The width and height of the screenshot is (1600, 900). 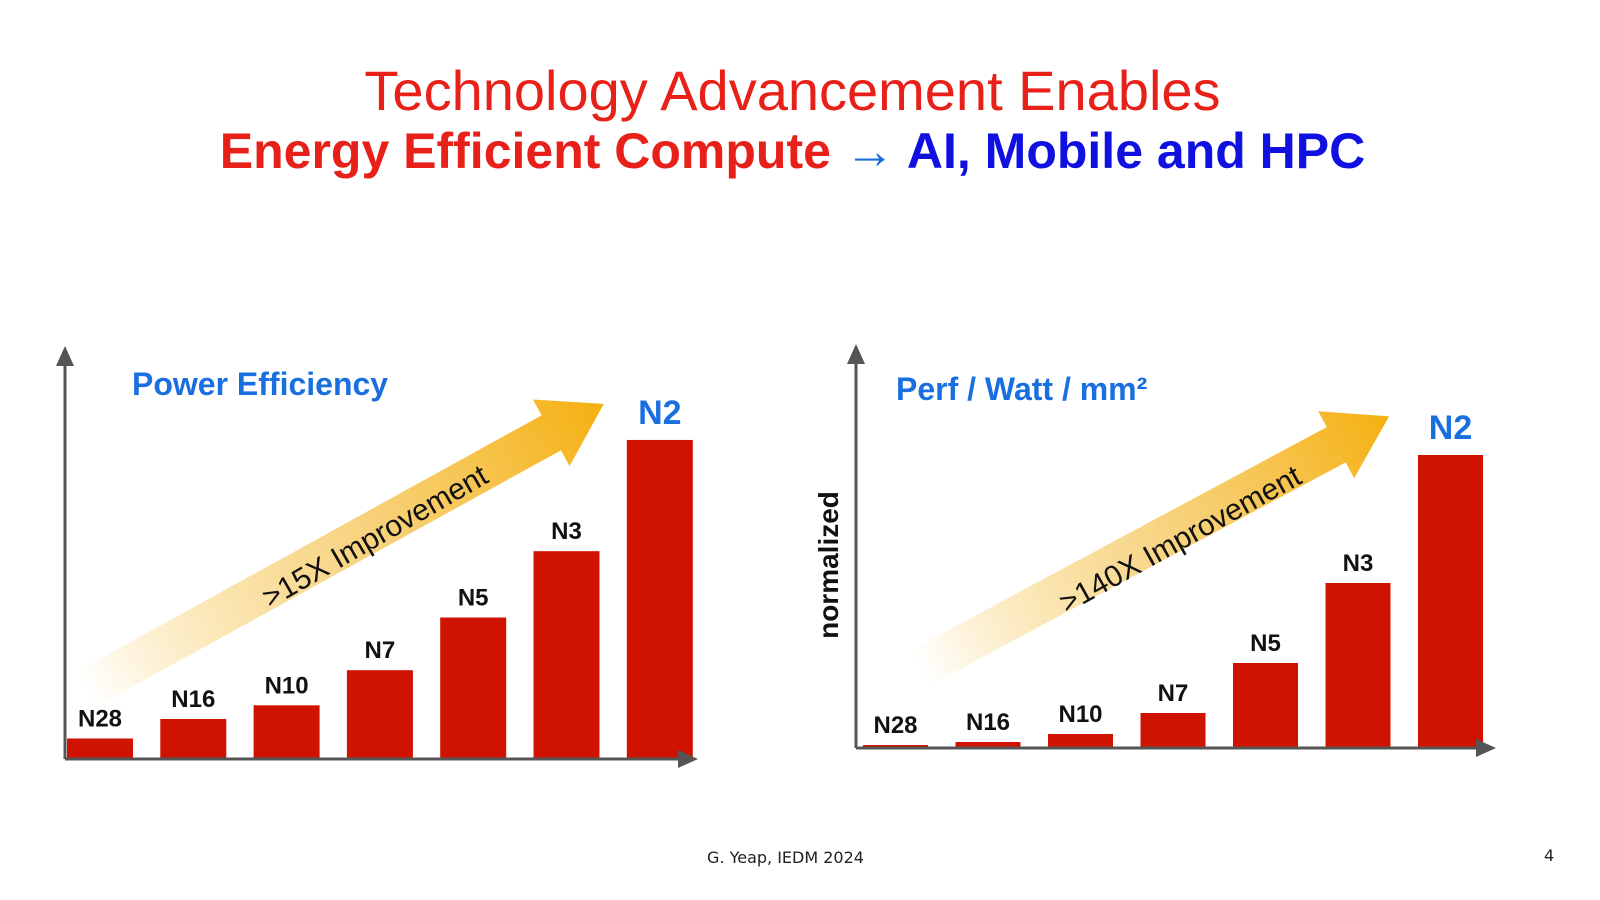 What do you see at coordinates (260, 384) in the screenshot?
I see `chart-title: Power Efficiency` at bounding box center [260, 384].